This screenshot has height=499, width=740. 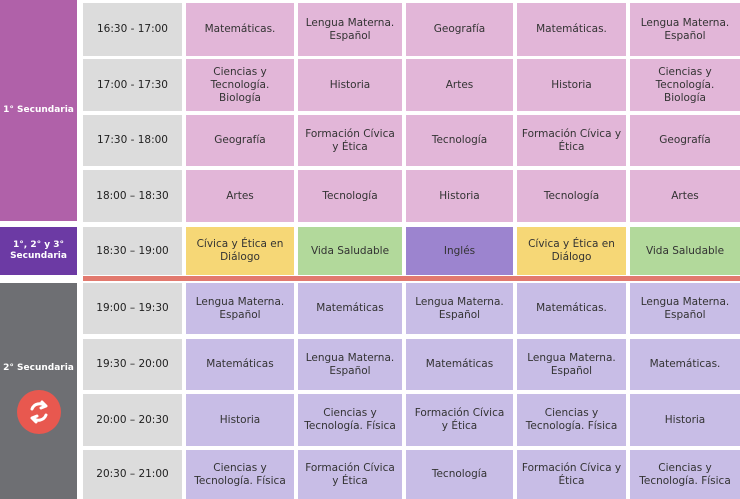 I want to click on time-slot: 18:30 – 19:00, so click(x=132, y=251).